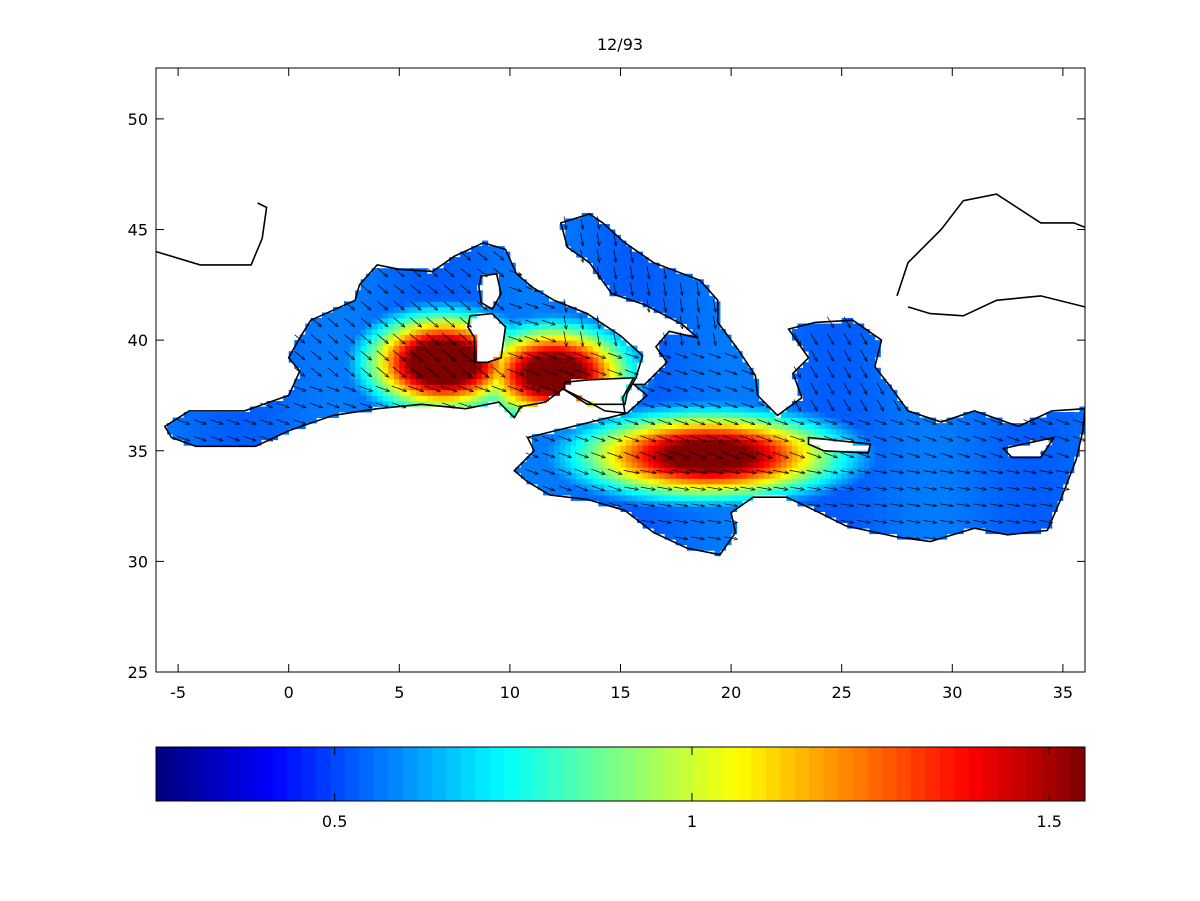  I want to click on x-tick-label: 20, so click(731, 692).